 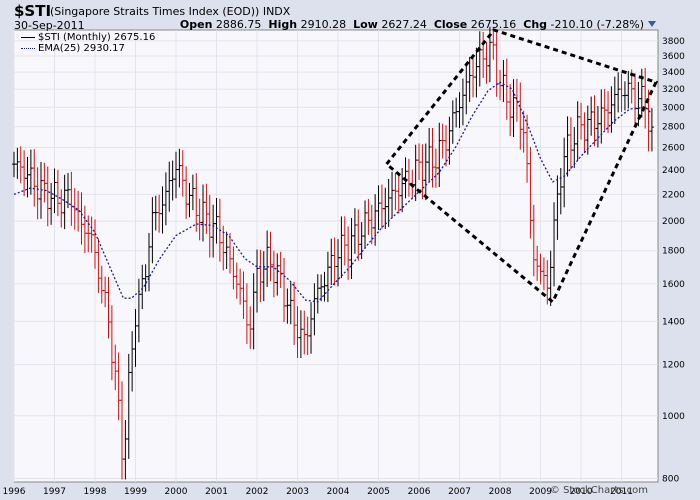 I want to click on x-tick-label: 2007, so click(x=459, y=492).